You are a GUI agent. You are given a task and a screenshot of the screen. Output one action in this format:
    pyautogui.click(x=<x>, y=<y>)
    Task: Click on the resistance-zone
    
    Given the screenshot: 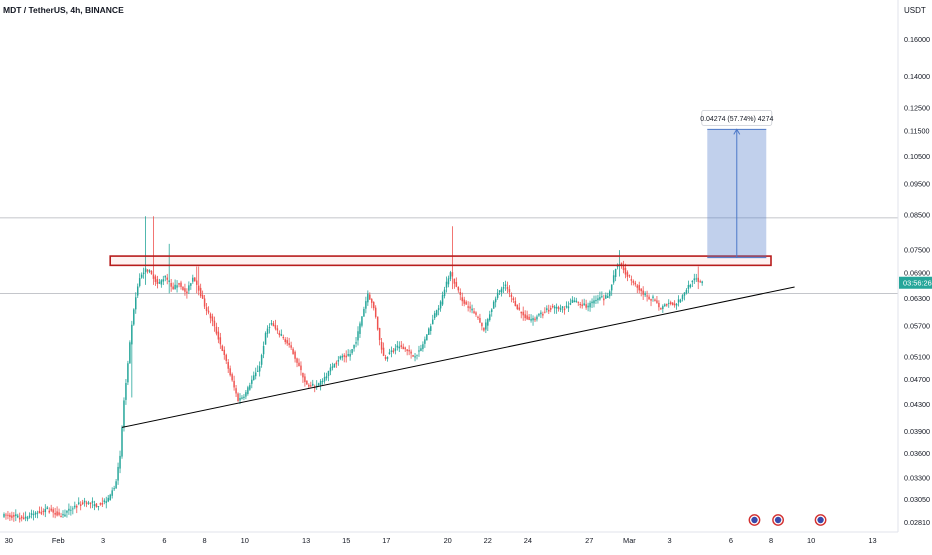 What is the action you would take?
    pyautogui.click(x=440, y=261)
    